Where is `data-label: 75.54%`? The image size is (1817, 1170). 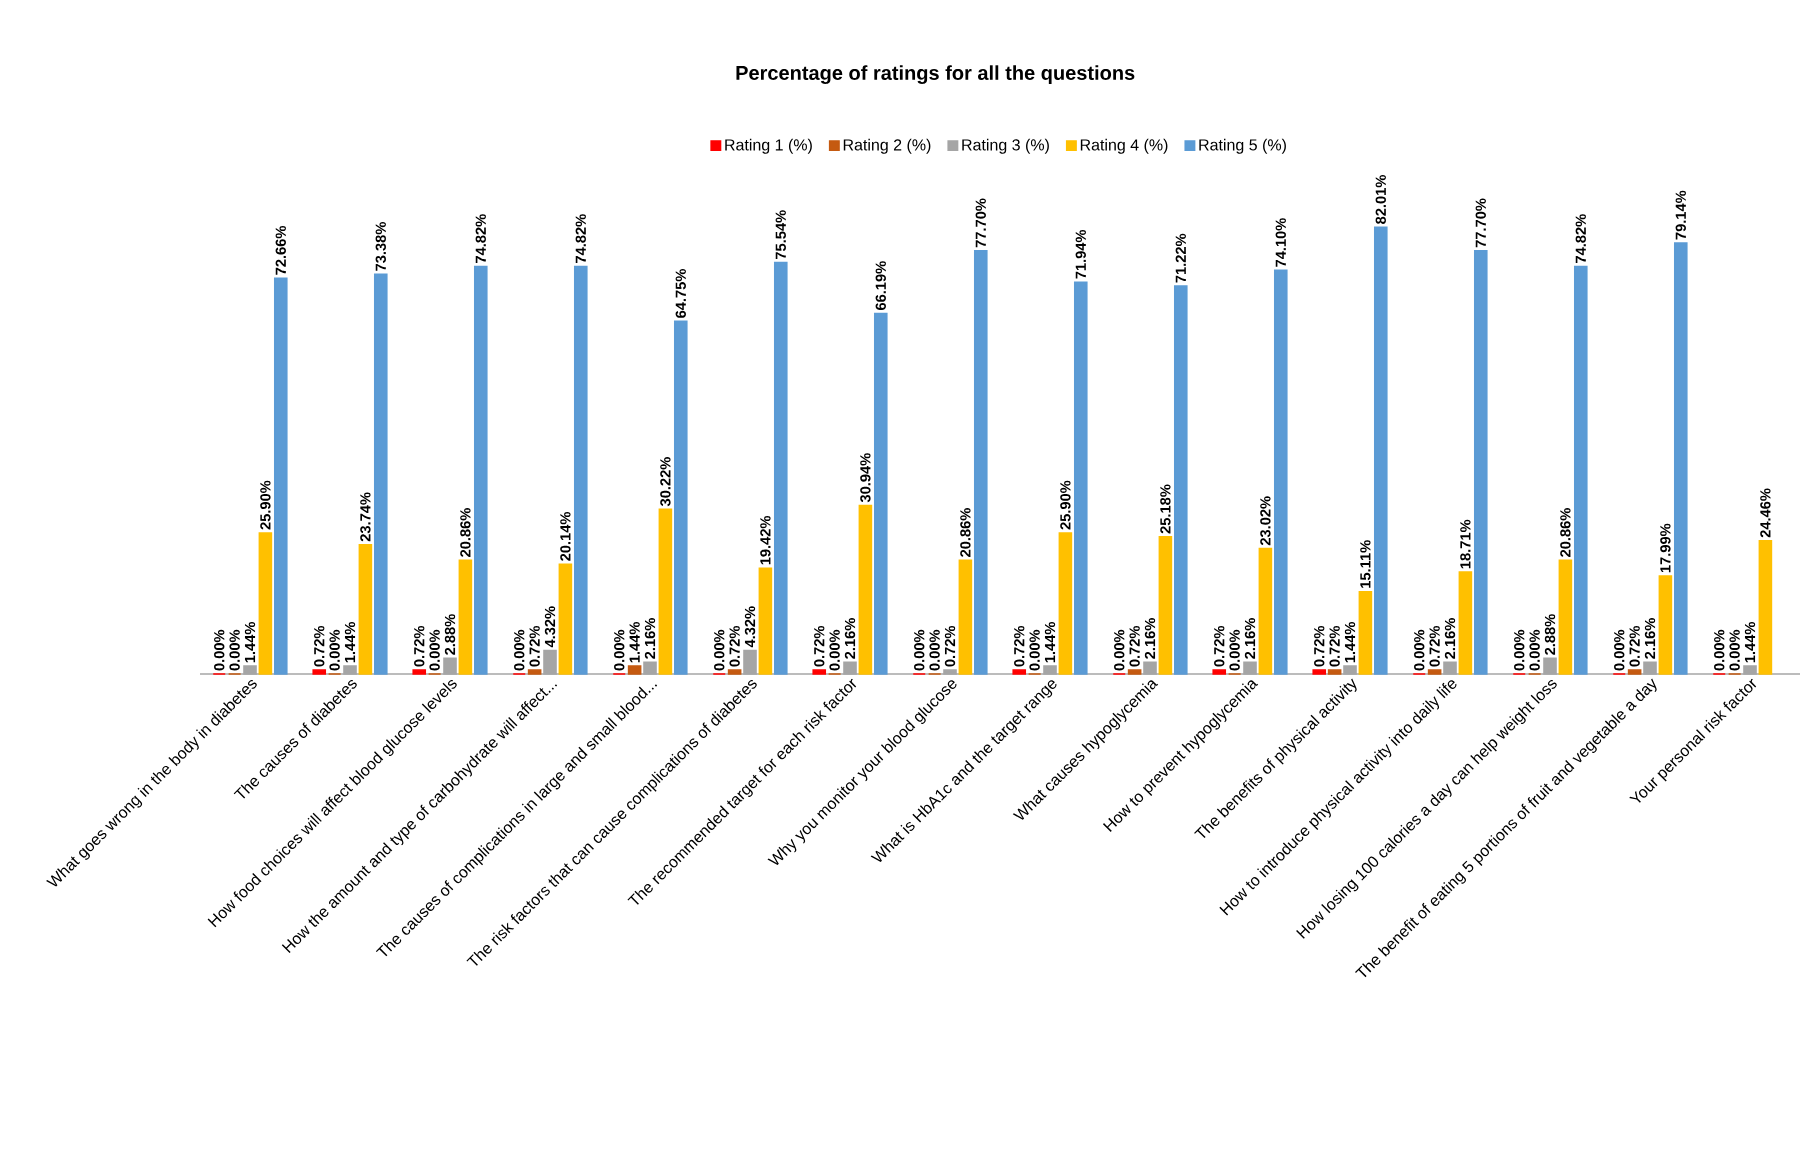 data-label: 75.54% is located at coordinates (780, 235).